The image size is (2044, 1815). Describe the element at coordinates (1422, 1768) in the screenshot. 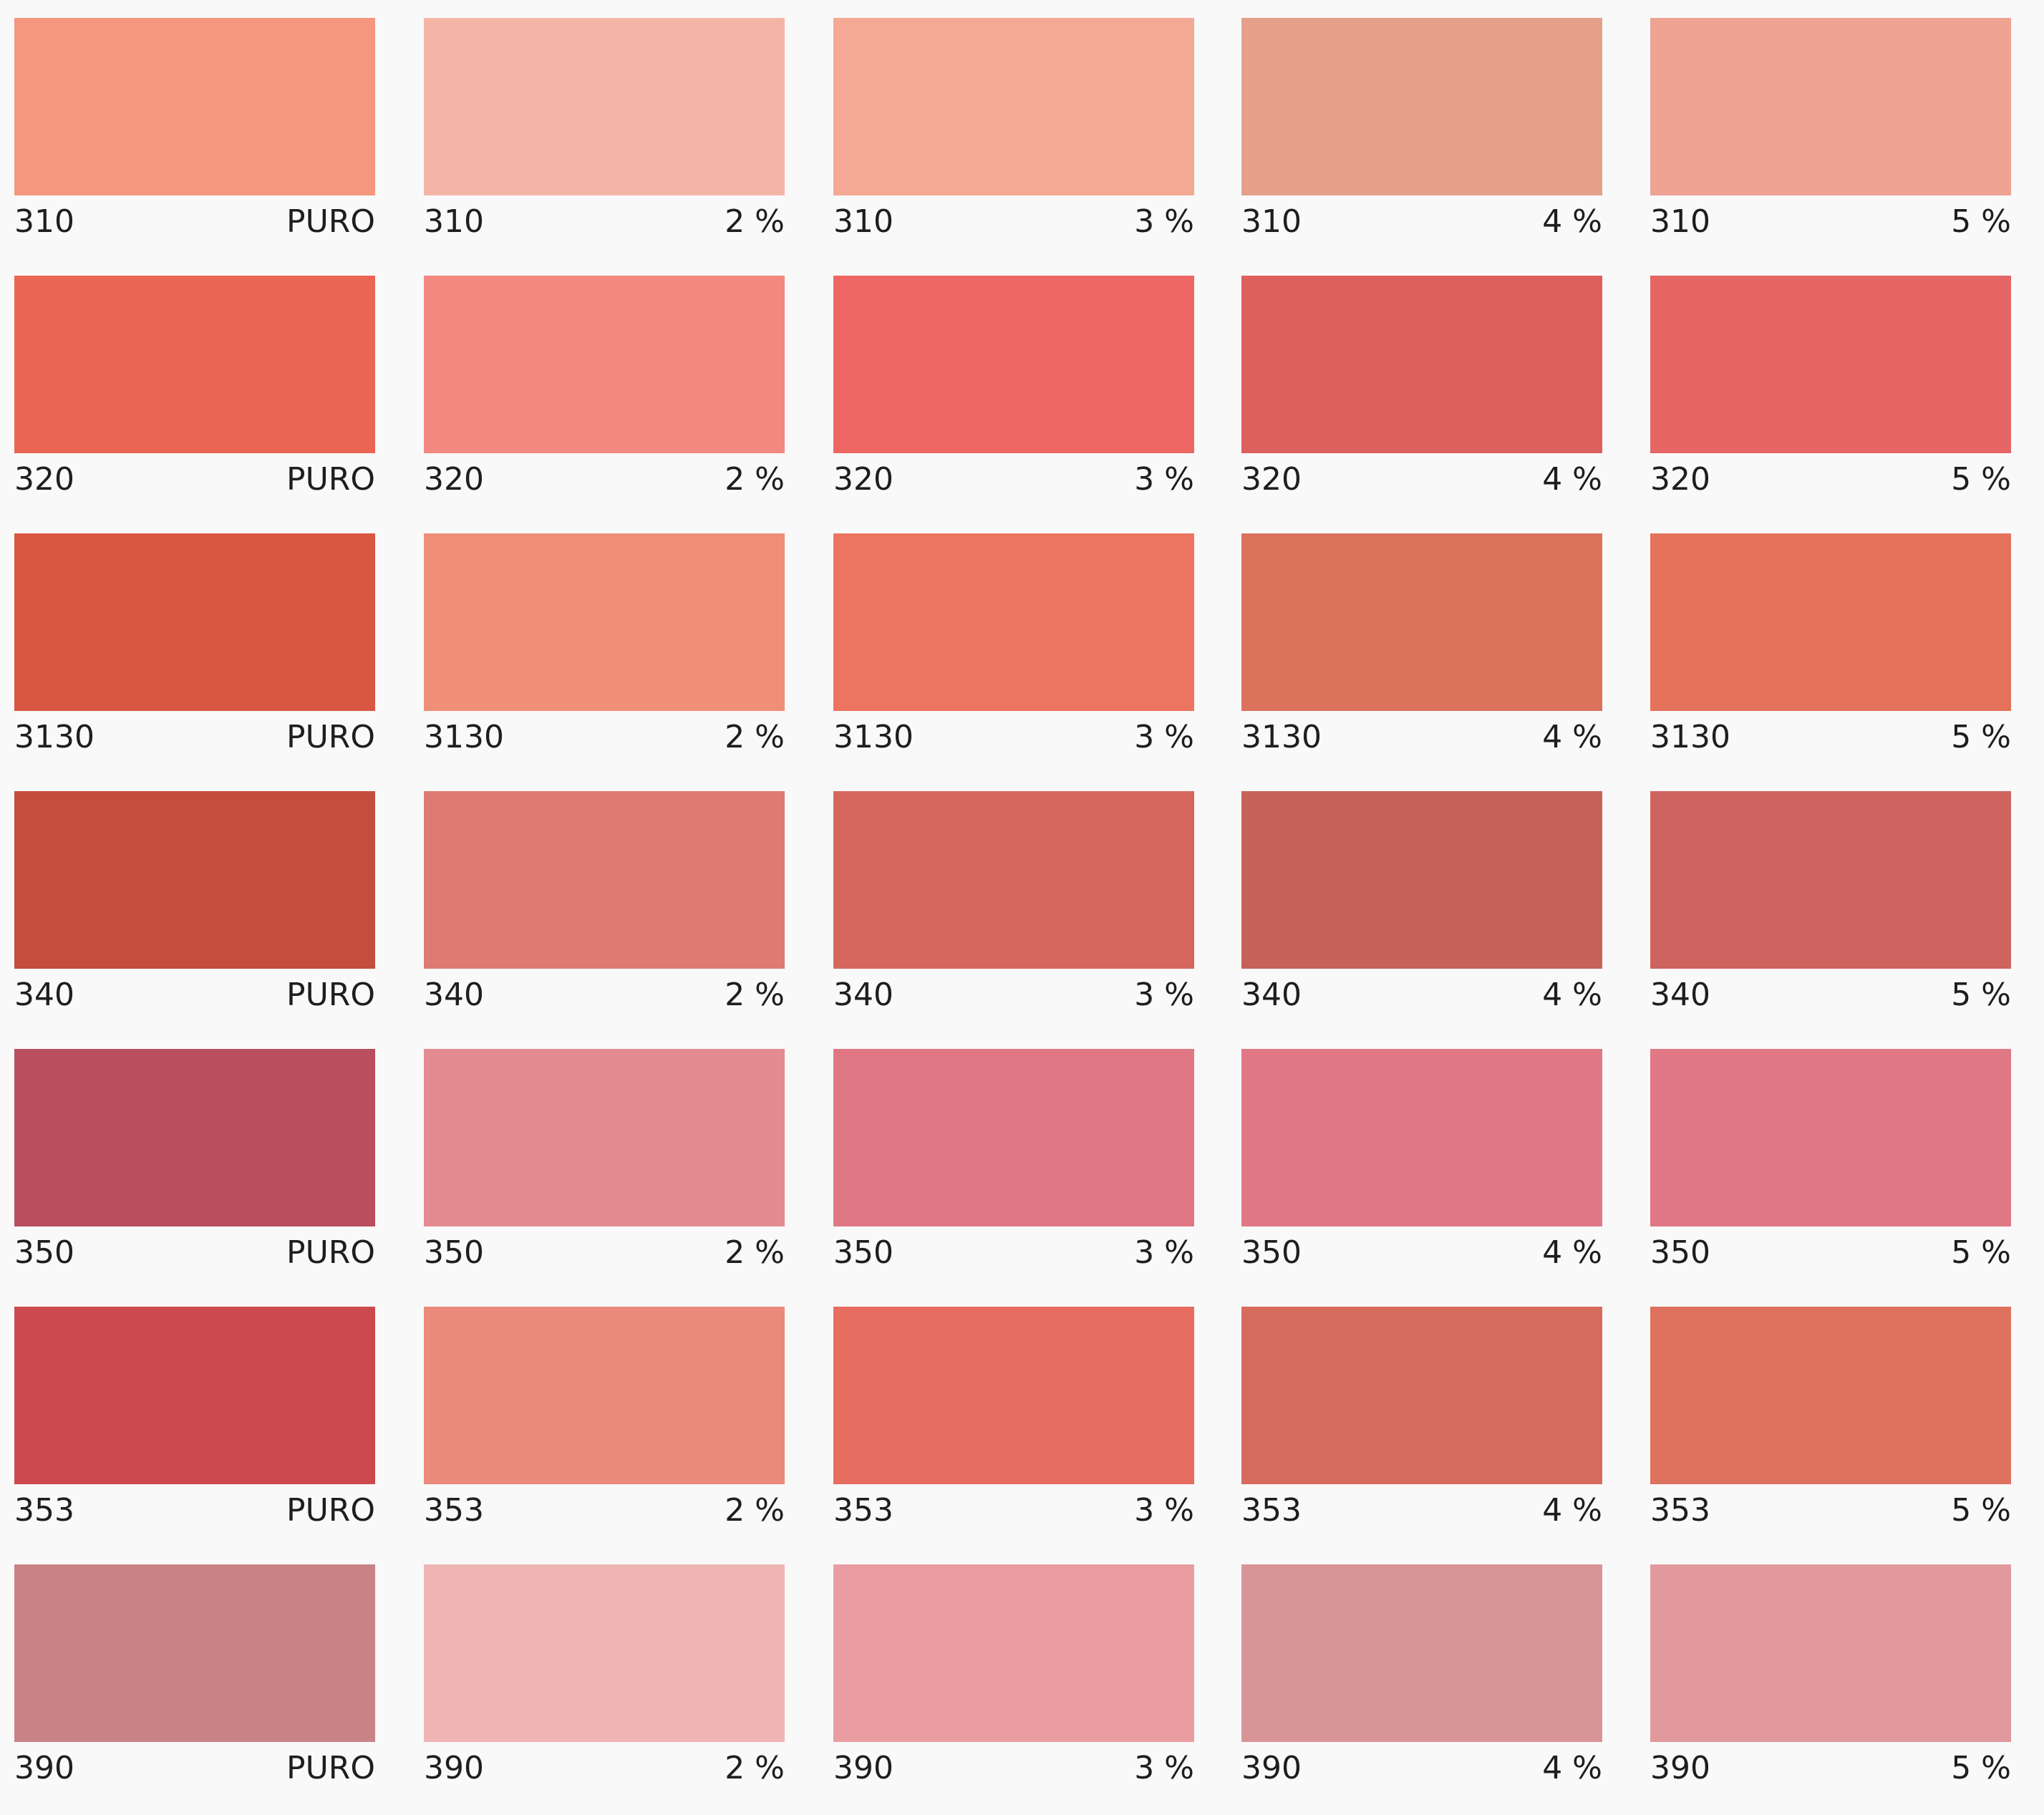

I see `swatch-labels: 390 4 %` at that location.